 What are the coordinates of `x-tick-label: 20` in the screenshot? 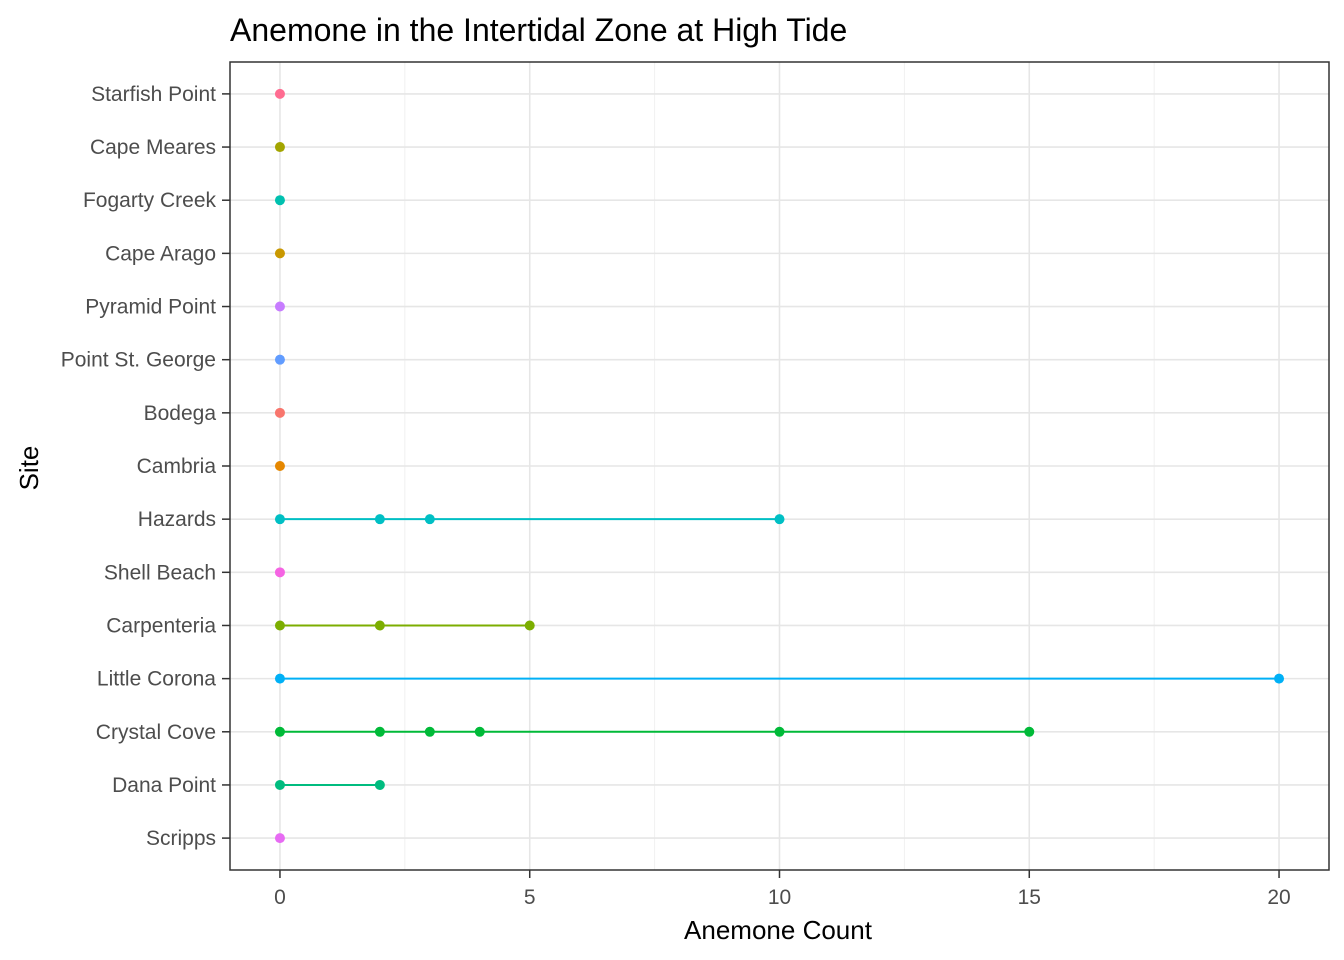 It's located at (1278, 897).